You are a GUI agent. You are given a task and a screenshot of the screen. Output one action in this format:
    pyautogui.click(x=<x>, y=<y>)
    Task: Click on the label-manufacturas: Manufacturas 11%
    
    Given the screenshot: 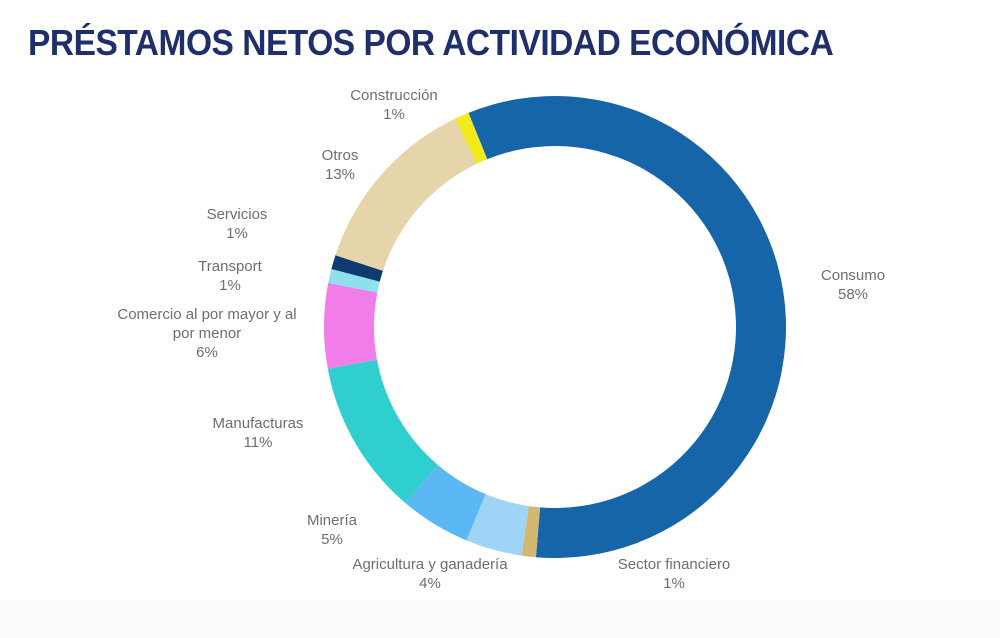 What is the action you would take?
    pyautogui.click(x=258, y=433)
    